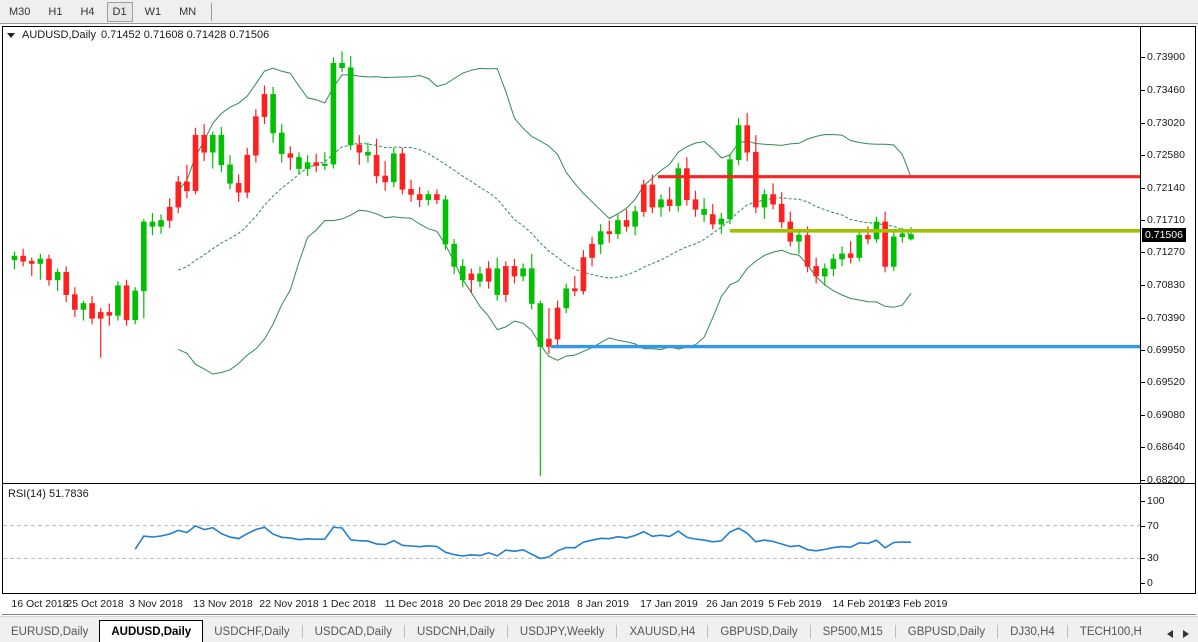 The width and height of the screenshot is (1198, 642). What do you see at coordinates (1150, 583) in the screenshot?
I see `rsi-axis-label: 0` at bounding box center [1150, 583].